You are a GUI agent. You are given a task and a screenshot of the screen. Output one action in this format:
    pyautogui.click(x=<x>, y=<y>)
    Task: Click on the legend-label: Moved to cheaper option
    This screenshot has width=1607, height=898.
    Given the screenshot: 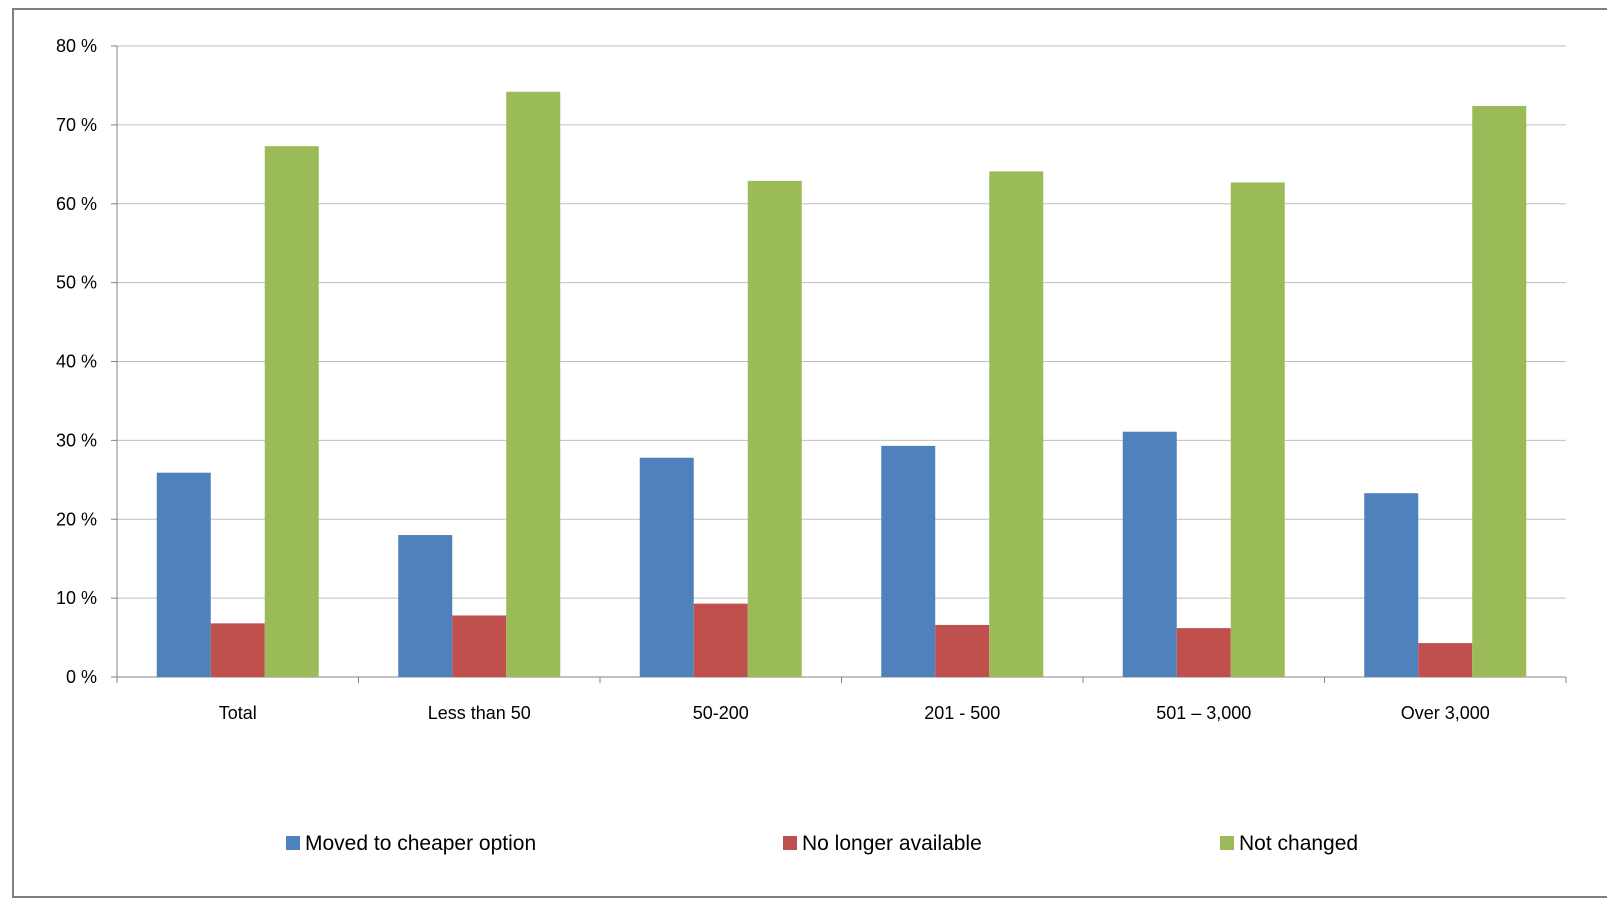 What is the action you would take?
    pyautogui.click(x=420, y=843)
    